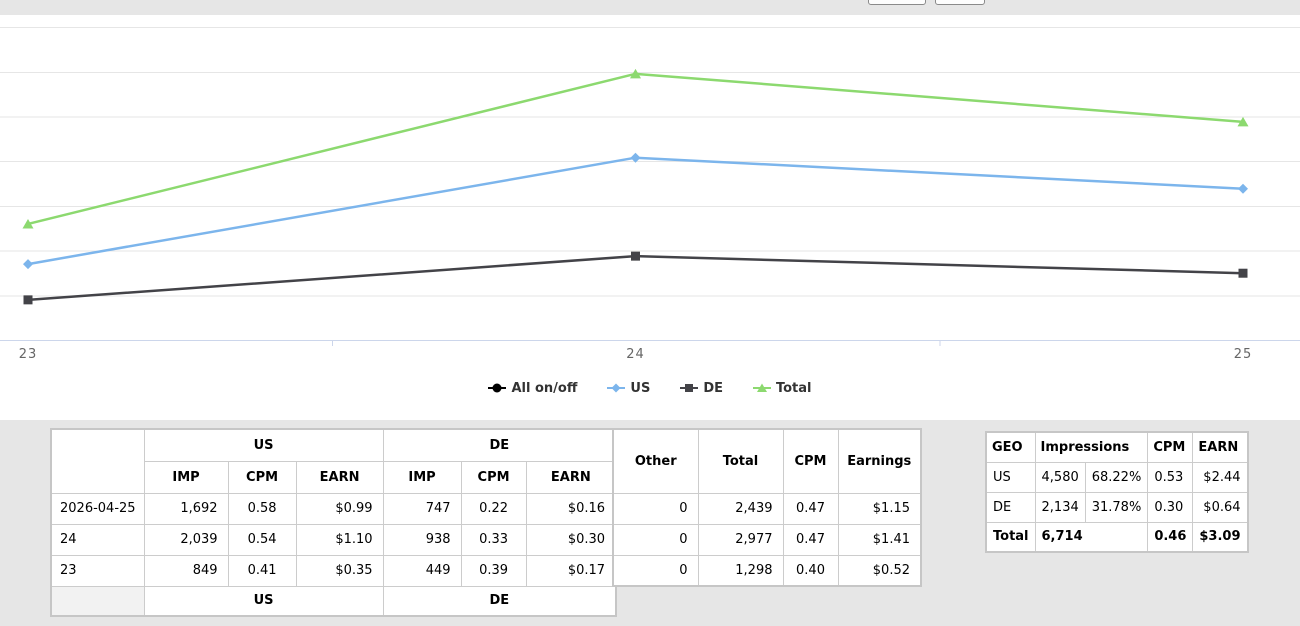  Describe the element at coordinates (186, 508) in the screenshot. I see `daily-cell: 1,692` at that location.